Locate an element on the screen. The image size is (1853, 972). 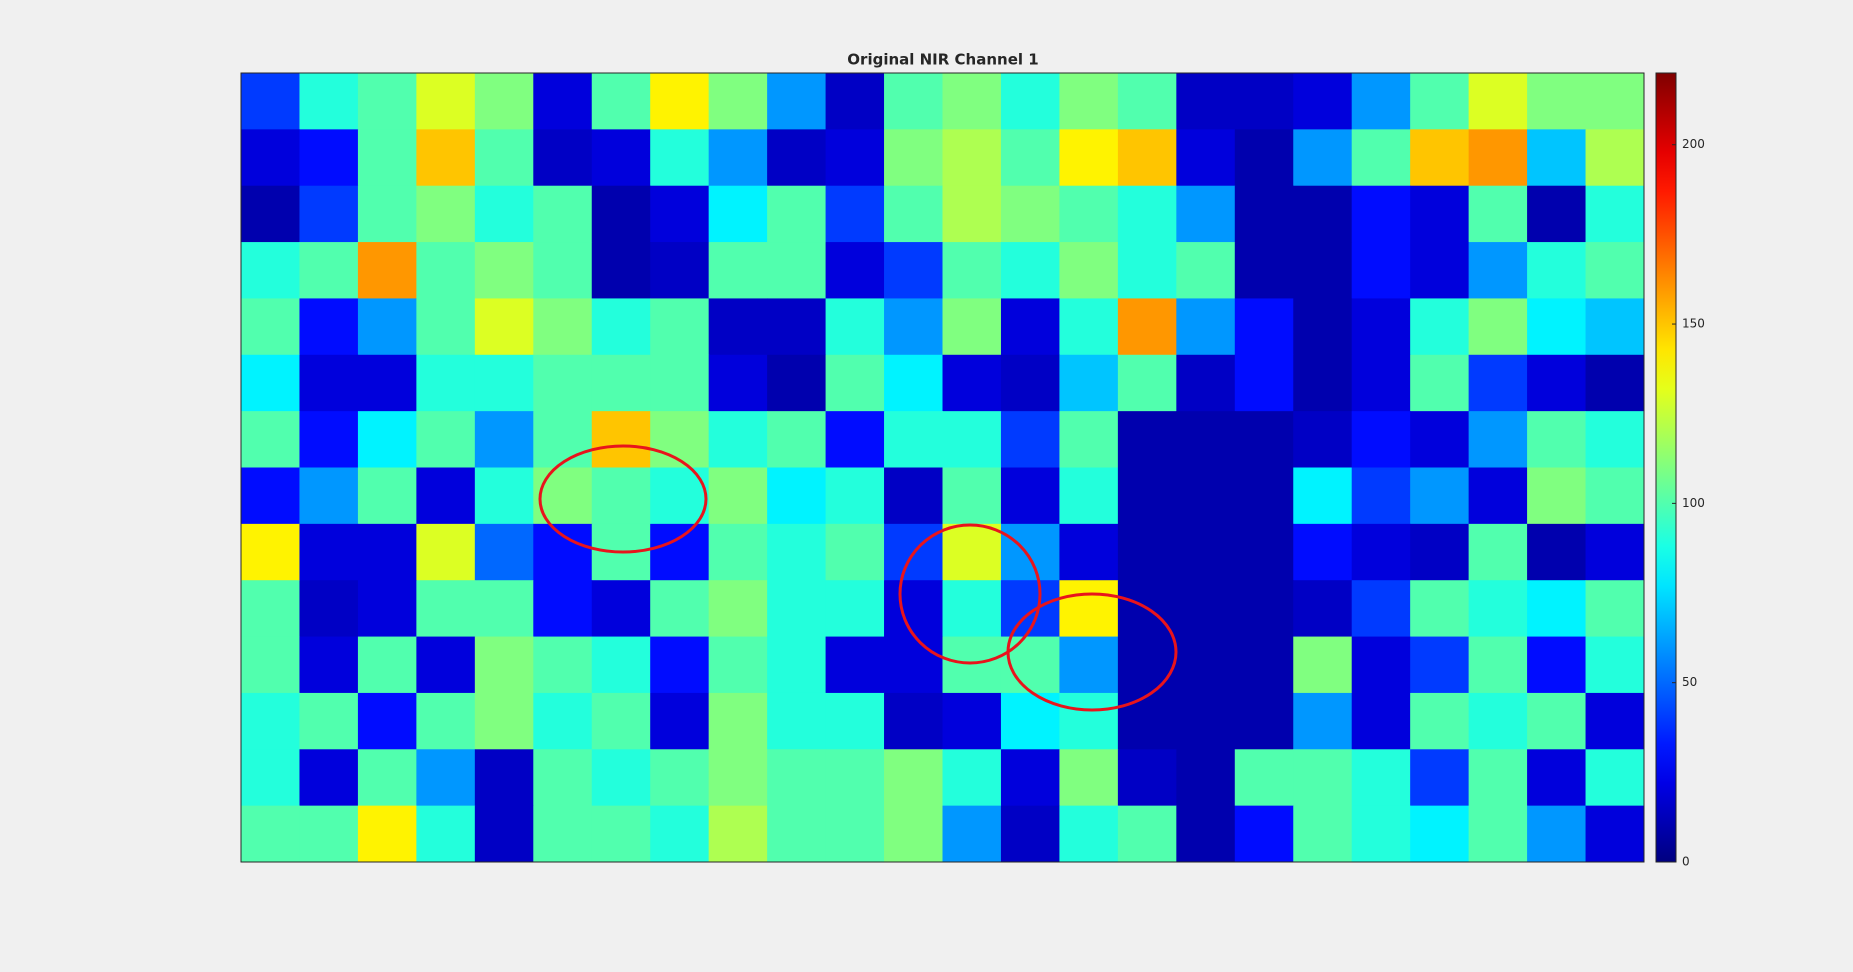
highlight-ellipse is located at coordinates (623, 499).